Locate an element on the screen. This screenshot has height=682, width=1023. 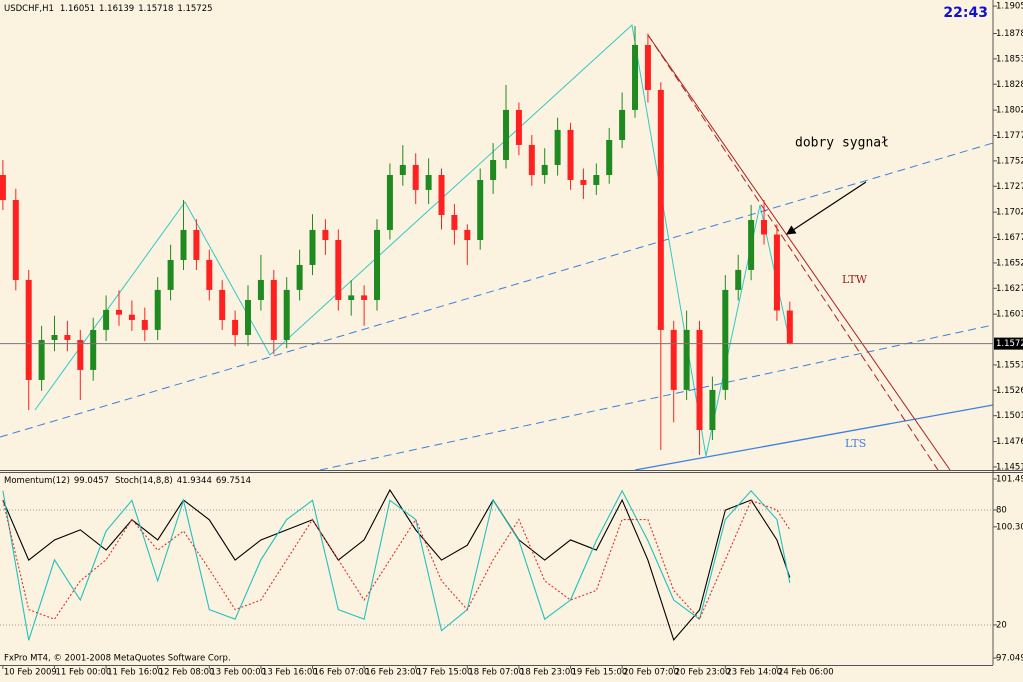
y-tick-label: 1.18280 is located at coordinates (1009, 85).